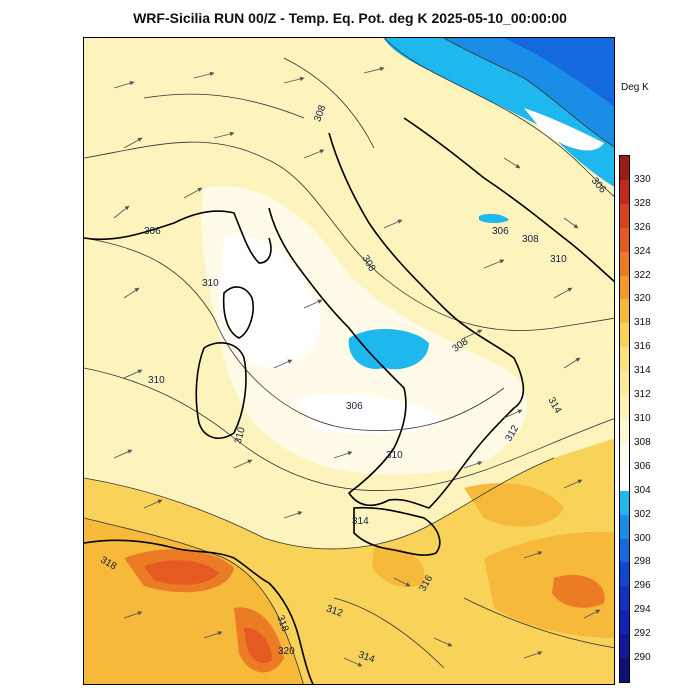 Image resolution: width=700 pixels, height=700 pixels. Describe the element at coordinates (270, 302) in the screenshot. I see `neutral-zone` at that location.